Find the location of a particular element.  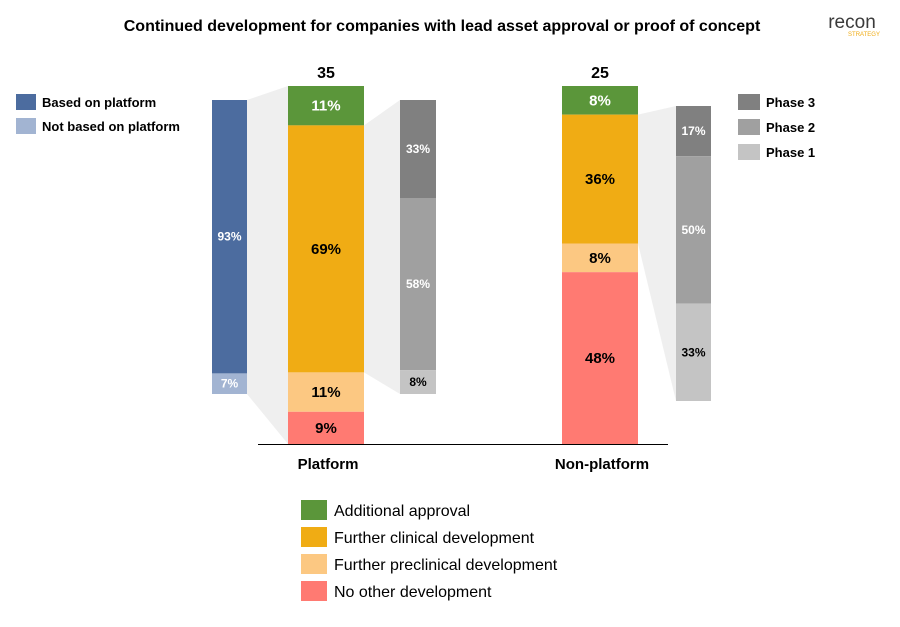

bar-platform-additional-approval is located at coordinates (326, 106).